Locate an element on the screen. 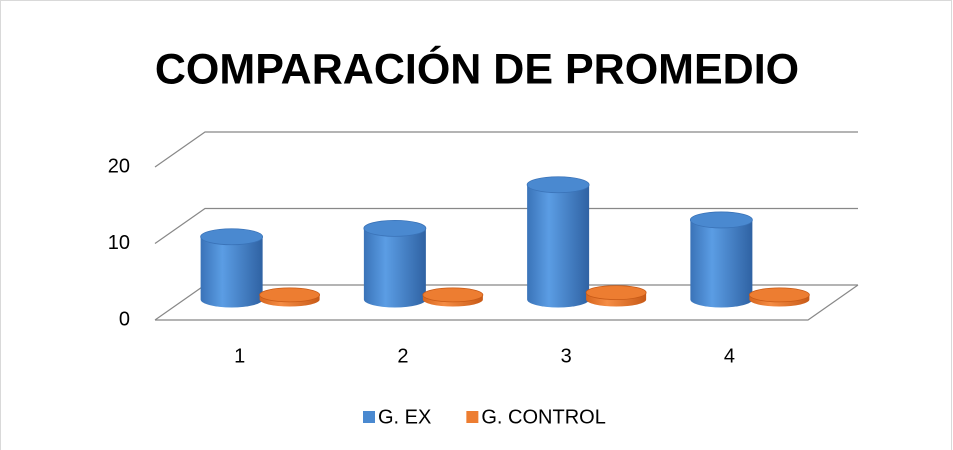 Image resolution: width=953 pixels, height=450 pixels. x-tick-label: 1 is located at coordinates (239, 356).